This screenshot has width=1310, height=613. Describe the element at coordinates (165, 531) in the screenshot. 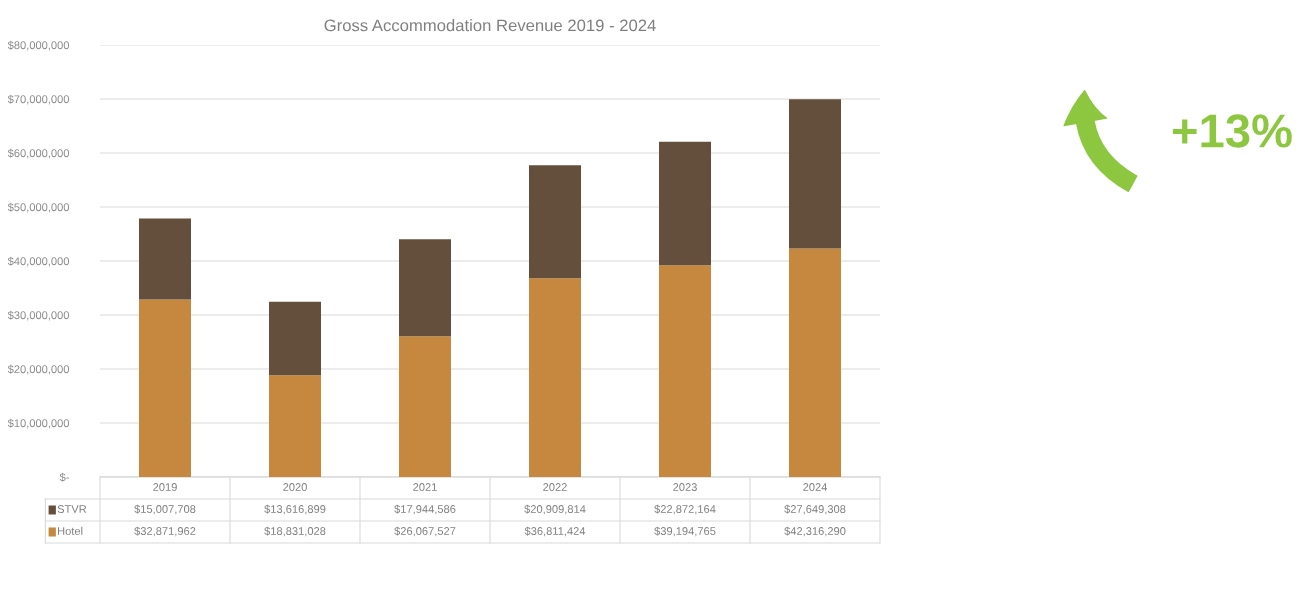

I see `data-label: $32,871,962` at that location.